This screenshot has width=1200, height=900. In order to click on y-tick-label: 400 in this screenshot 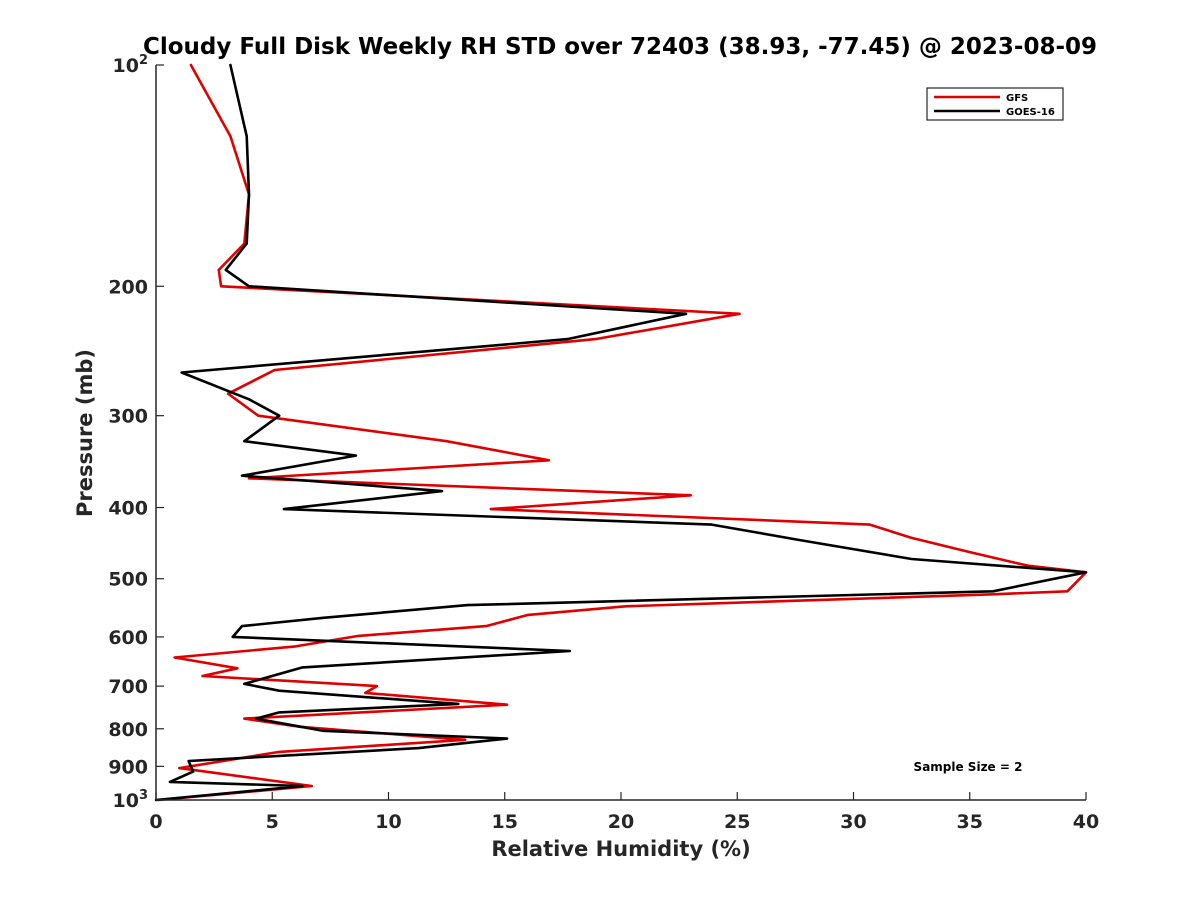, I will do `click(128, 509)`.